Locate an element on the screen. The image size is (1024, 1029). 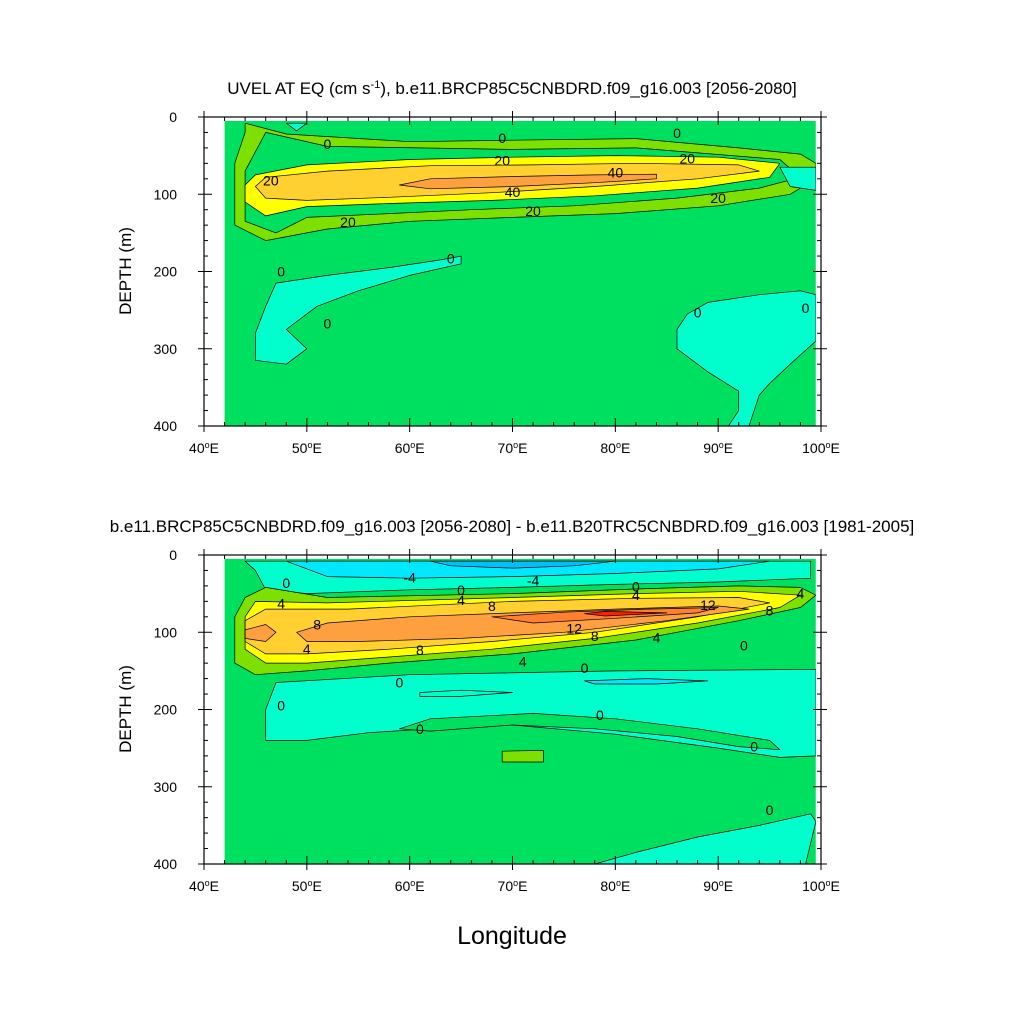
p1-y-tick-label: 0 is located at coordinates (173, 117).